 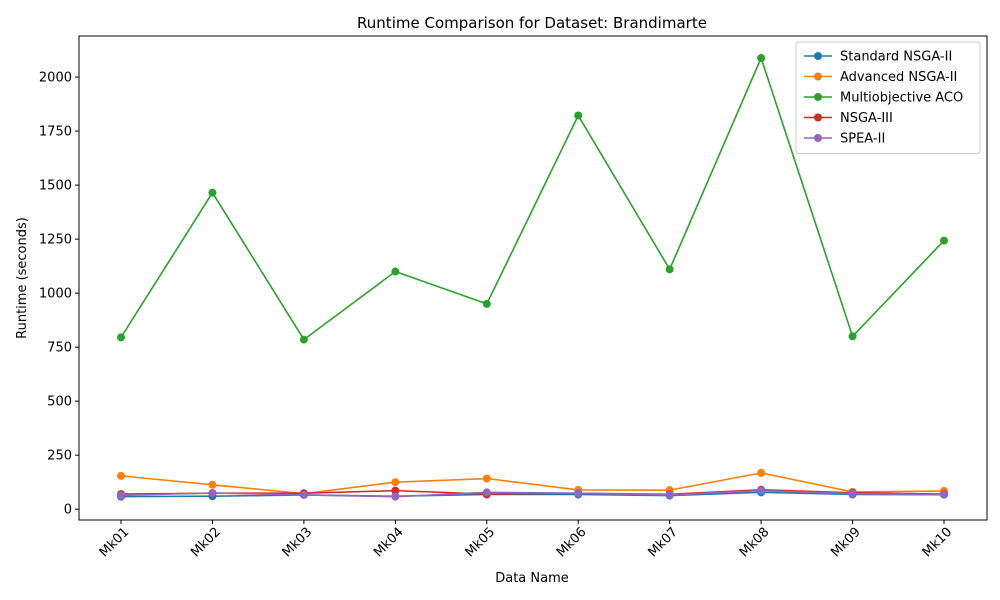 What do you see at coordinates (663, 543) in the screenshot?
I see `x-tick-label: Mk07` at bounding box center [663, 543].